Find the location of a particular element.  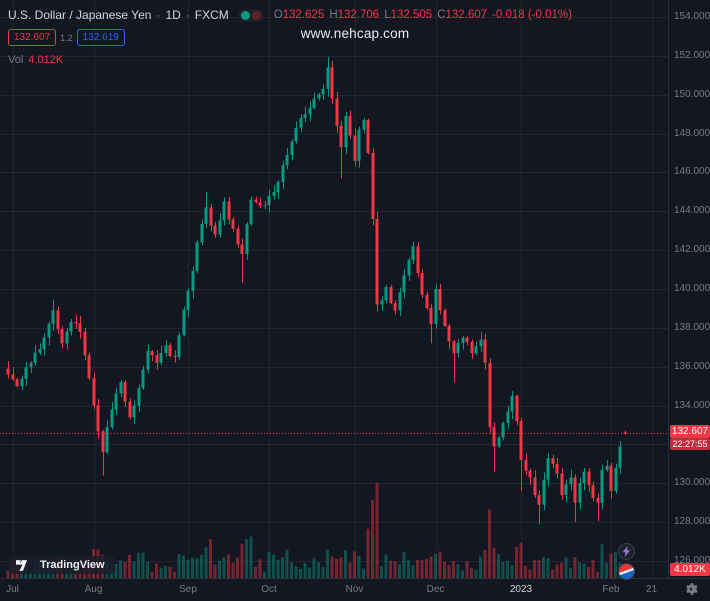

ask-price-button: 132.619 is located at coordinates (100, 37).